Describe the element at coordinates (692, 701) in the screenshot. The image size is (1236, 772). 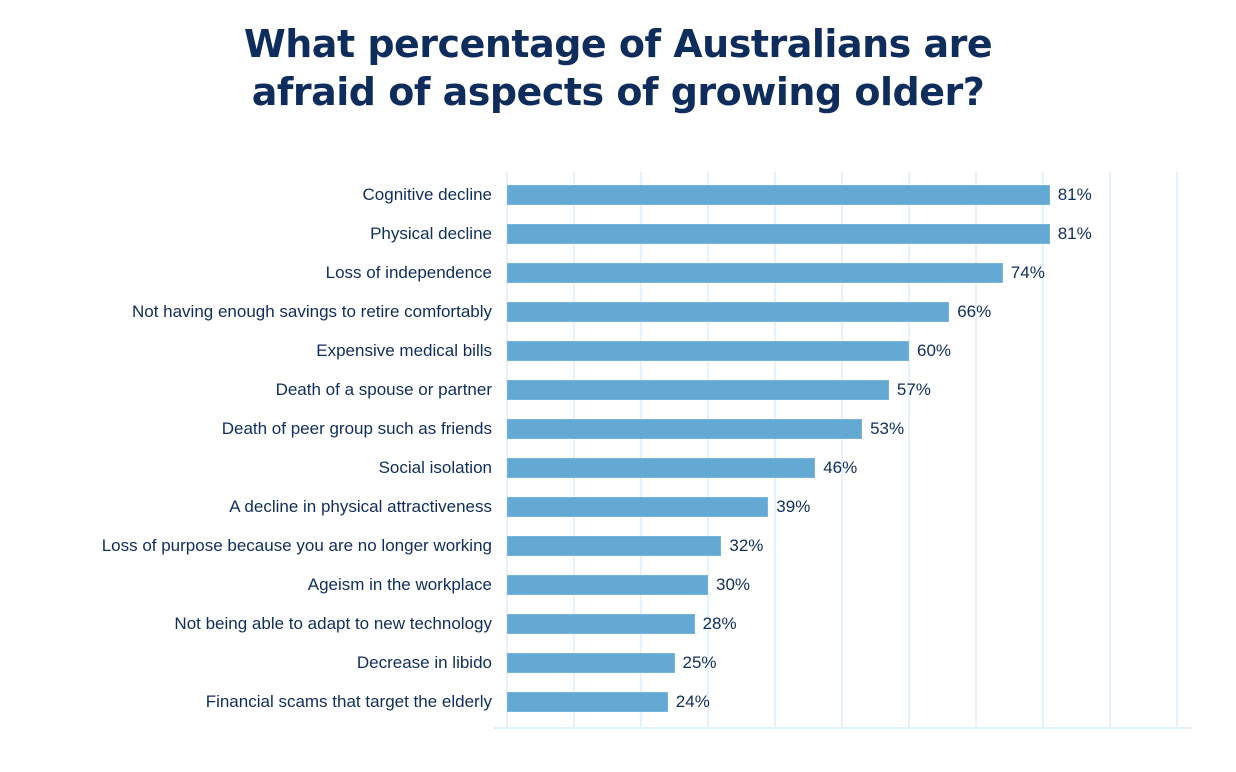
I see `value-label: 24%` at that location.